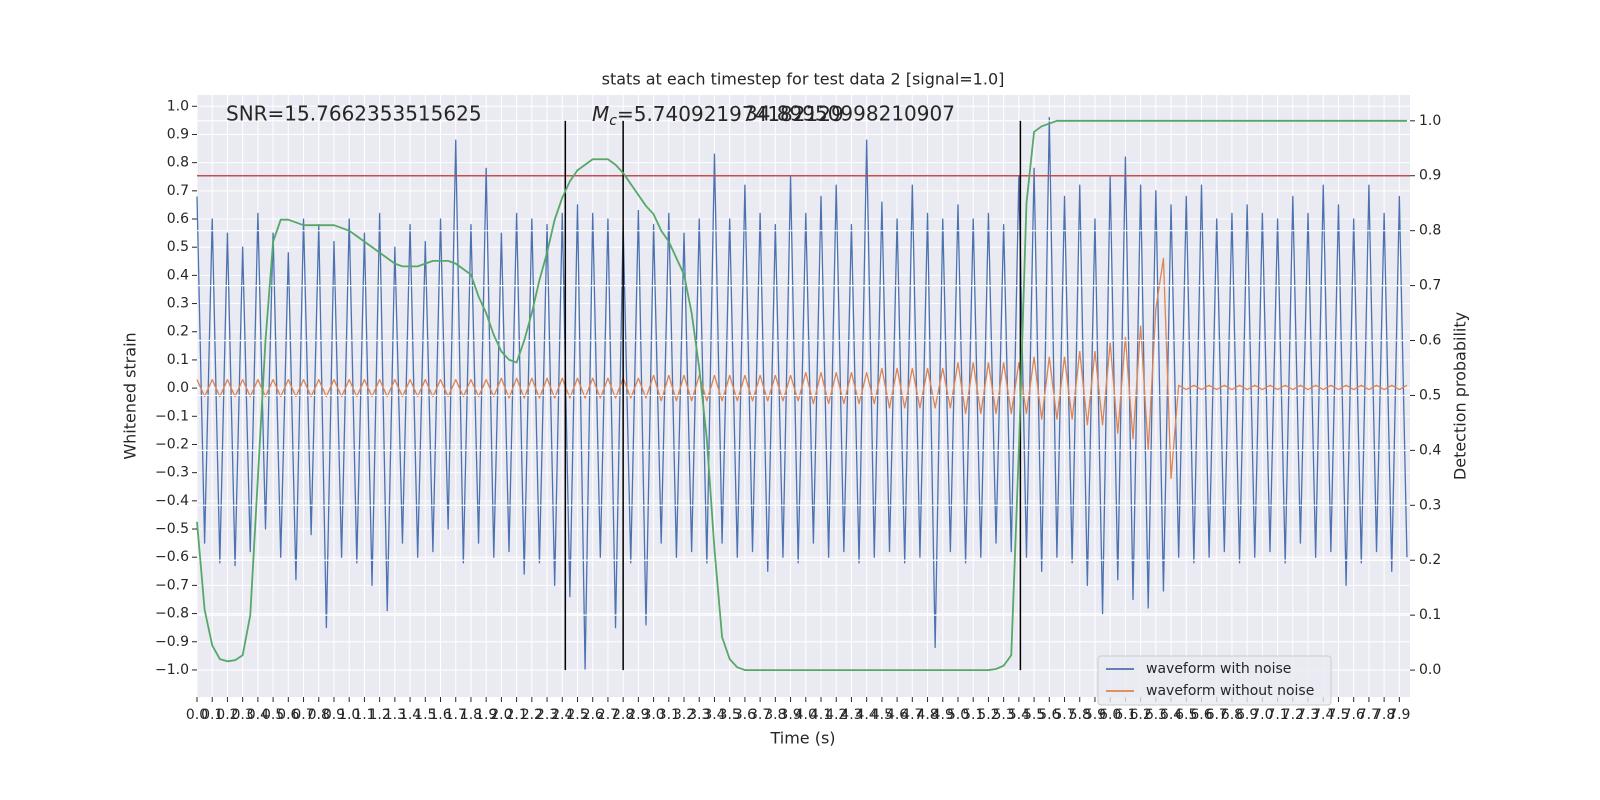 This screenshot has height=800, width=1600. Describe the element at coordinates (1019, 715) in the screenshot. I see `x-tick-label: 5.4` at that location.